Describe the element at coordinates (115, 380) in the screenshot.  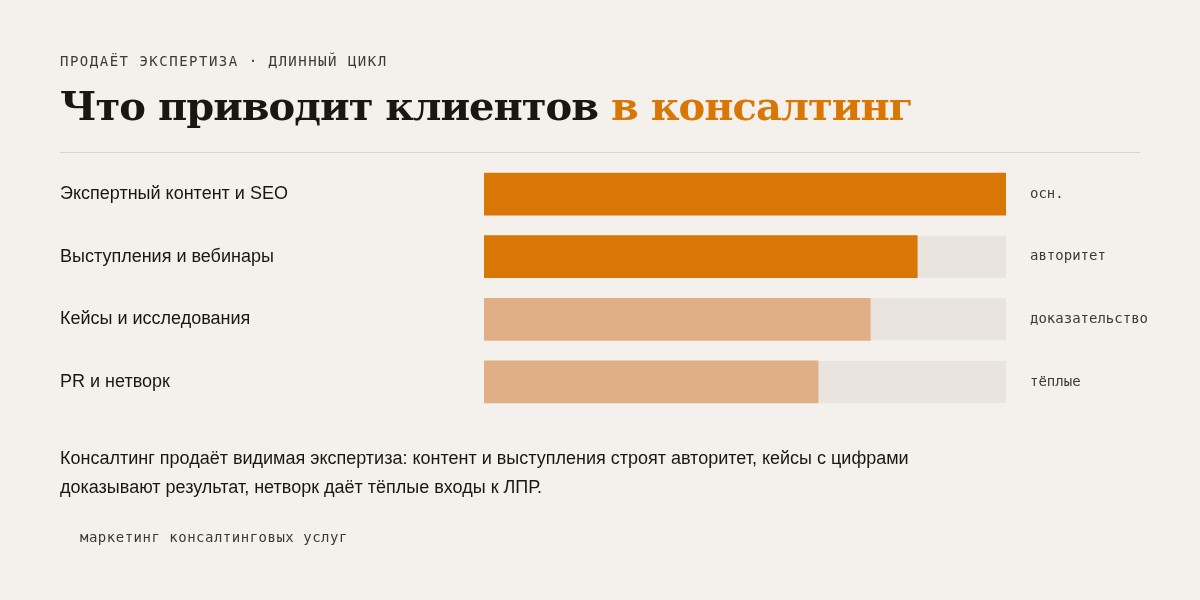
I see `y-tick-label: PR и нетворк` at that location.